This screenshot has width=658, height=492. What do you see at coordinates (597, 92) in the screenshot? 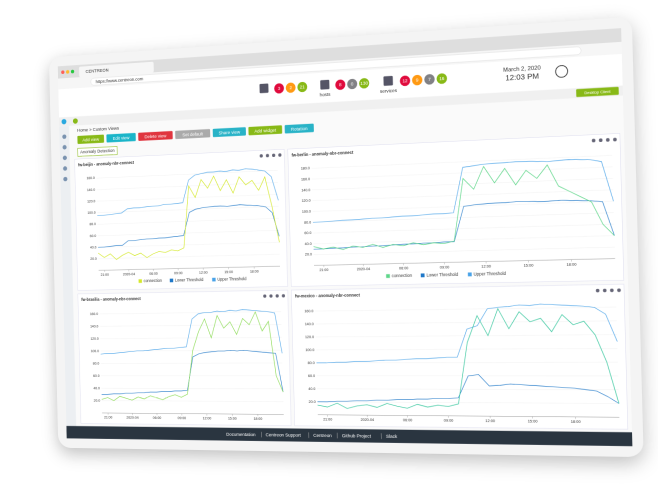
I see `desktop-client-label: Desktop Client` at bounding box center [597, 92].